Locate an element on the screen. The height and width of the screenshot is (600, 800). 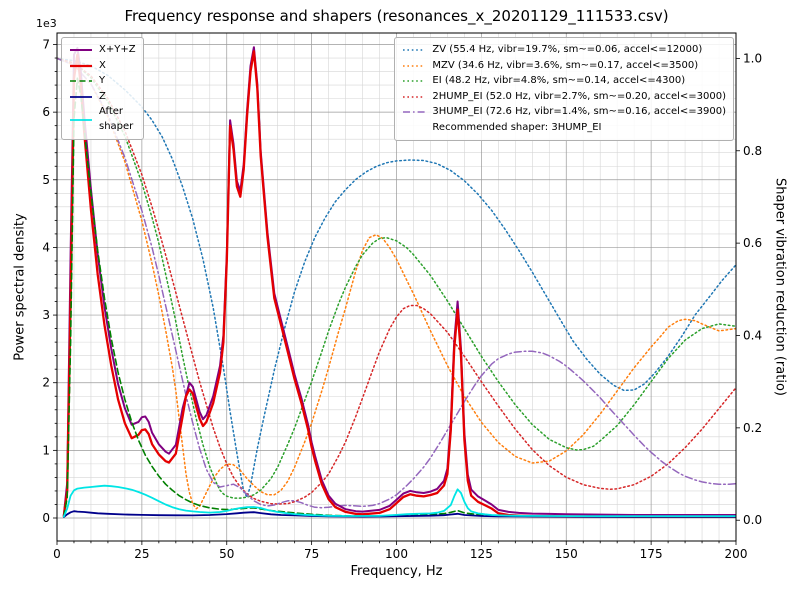
y-left-tick-label: 4 is located at coordinates (46, 247).